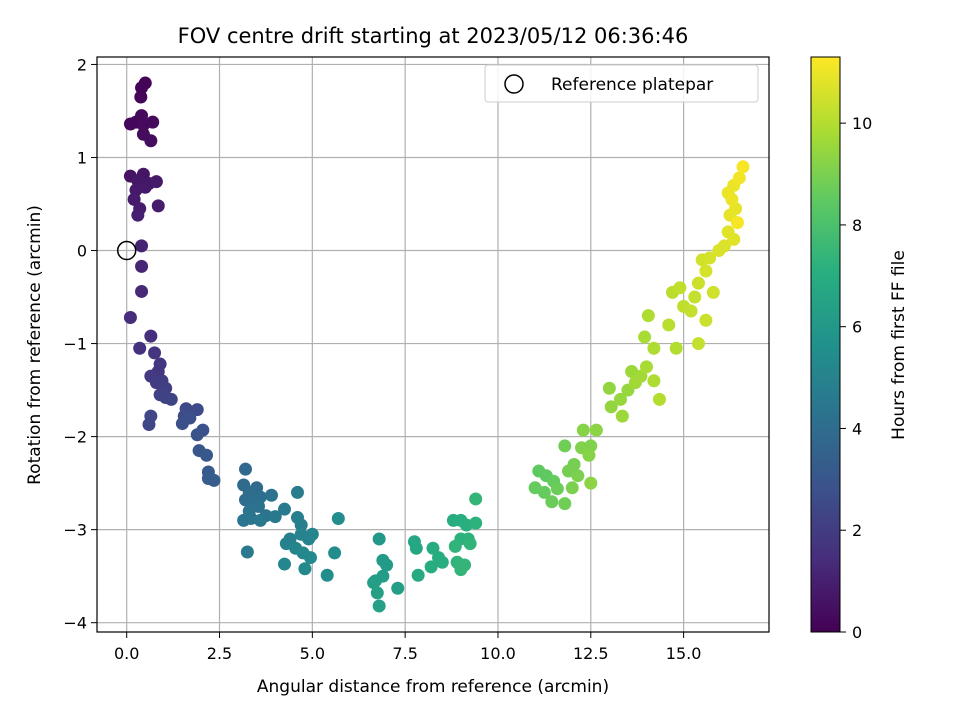  Describe the element at coordinates (825, 344) in the screenshot. I see `colorbar-gradient` at that location.